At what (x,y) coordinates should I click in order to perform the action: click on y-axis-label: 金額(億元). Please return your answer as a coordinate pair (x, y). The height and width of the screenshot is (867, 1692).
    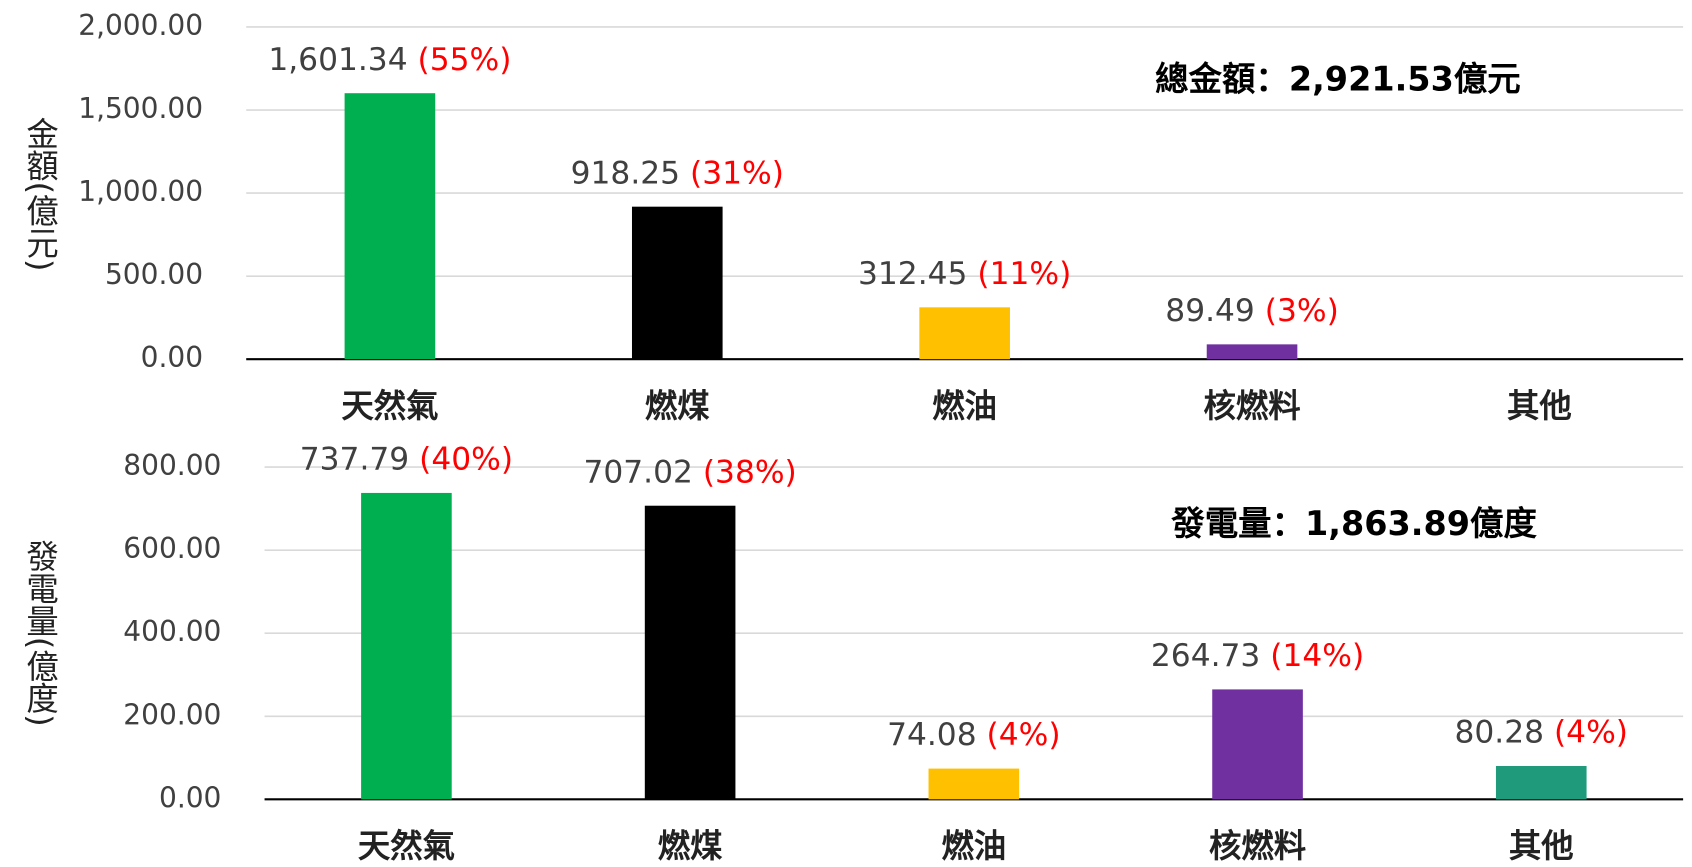
    Looking at the image, I should click on (40, 194).